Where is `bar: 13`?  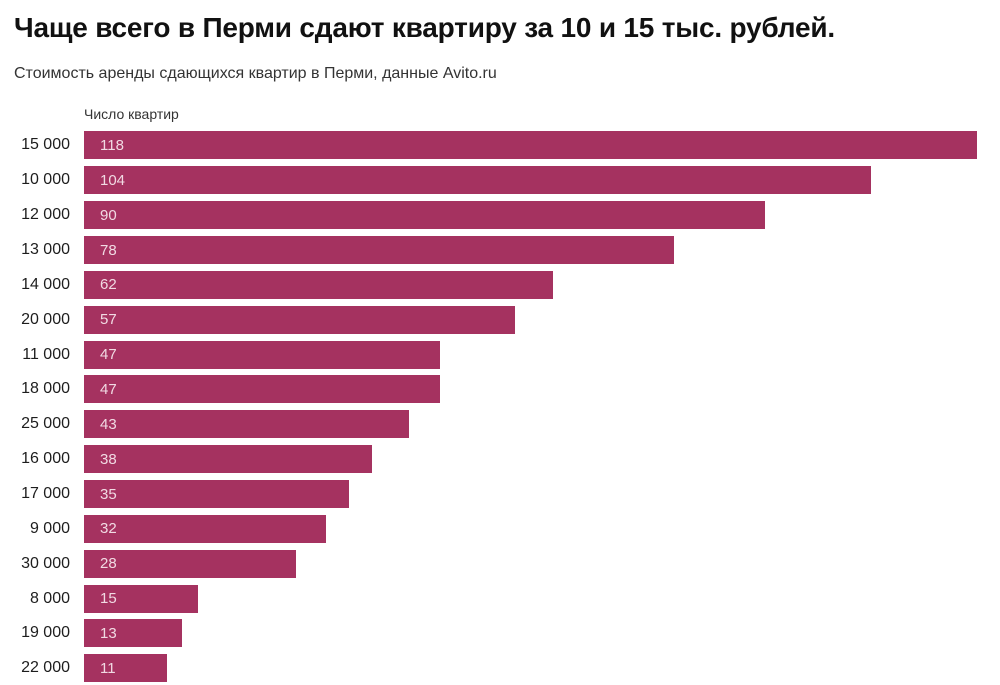 bar: 13 is located at coordinates (133, 633).